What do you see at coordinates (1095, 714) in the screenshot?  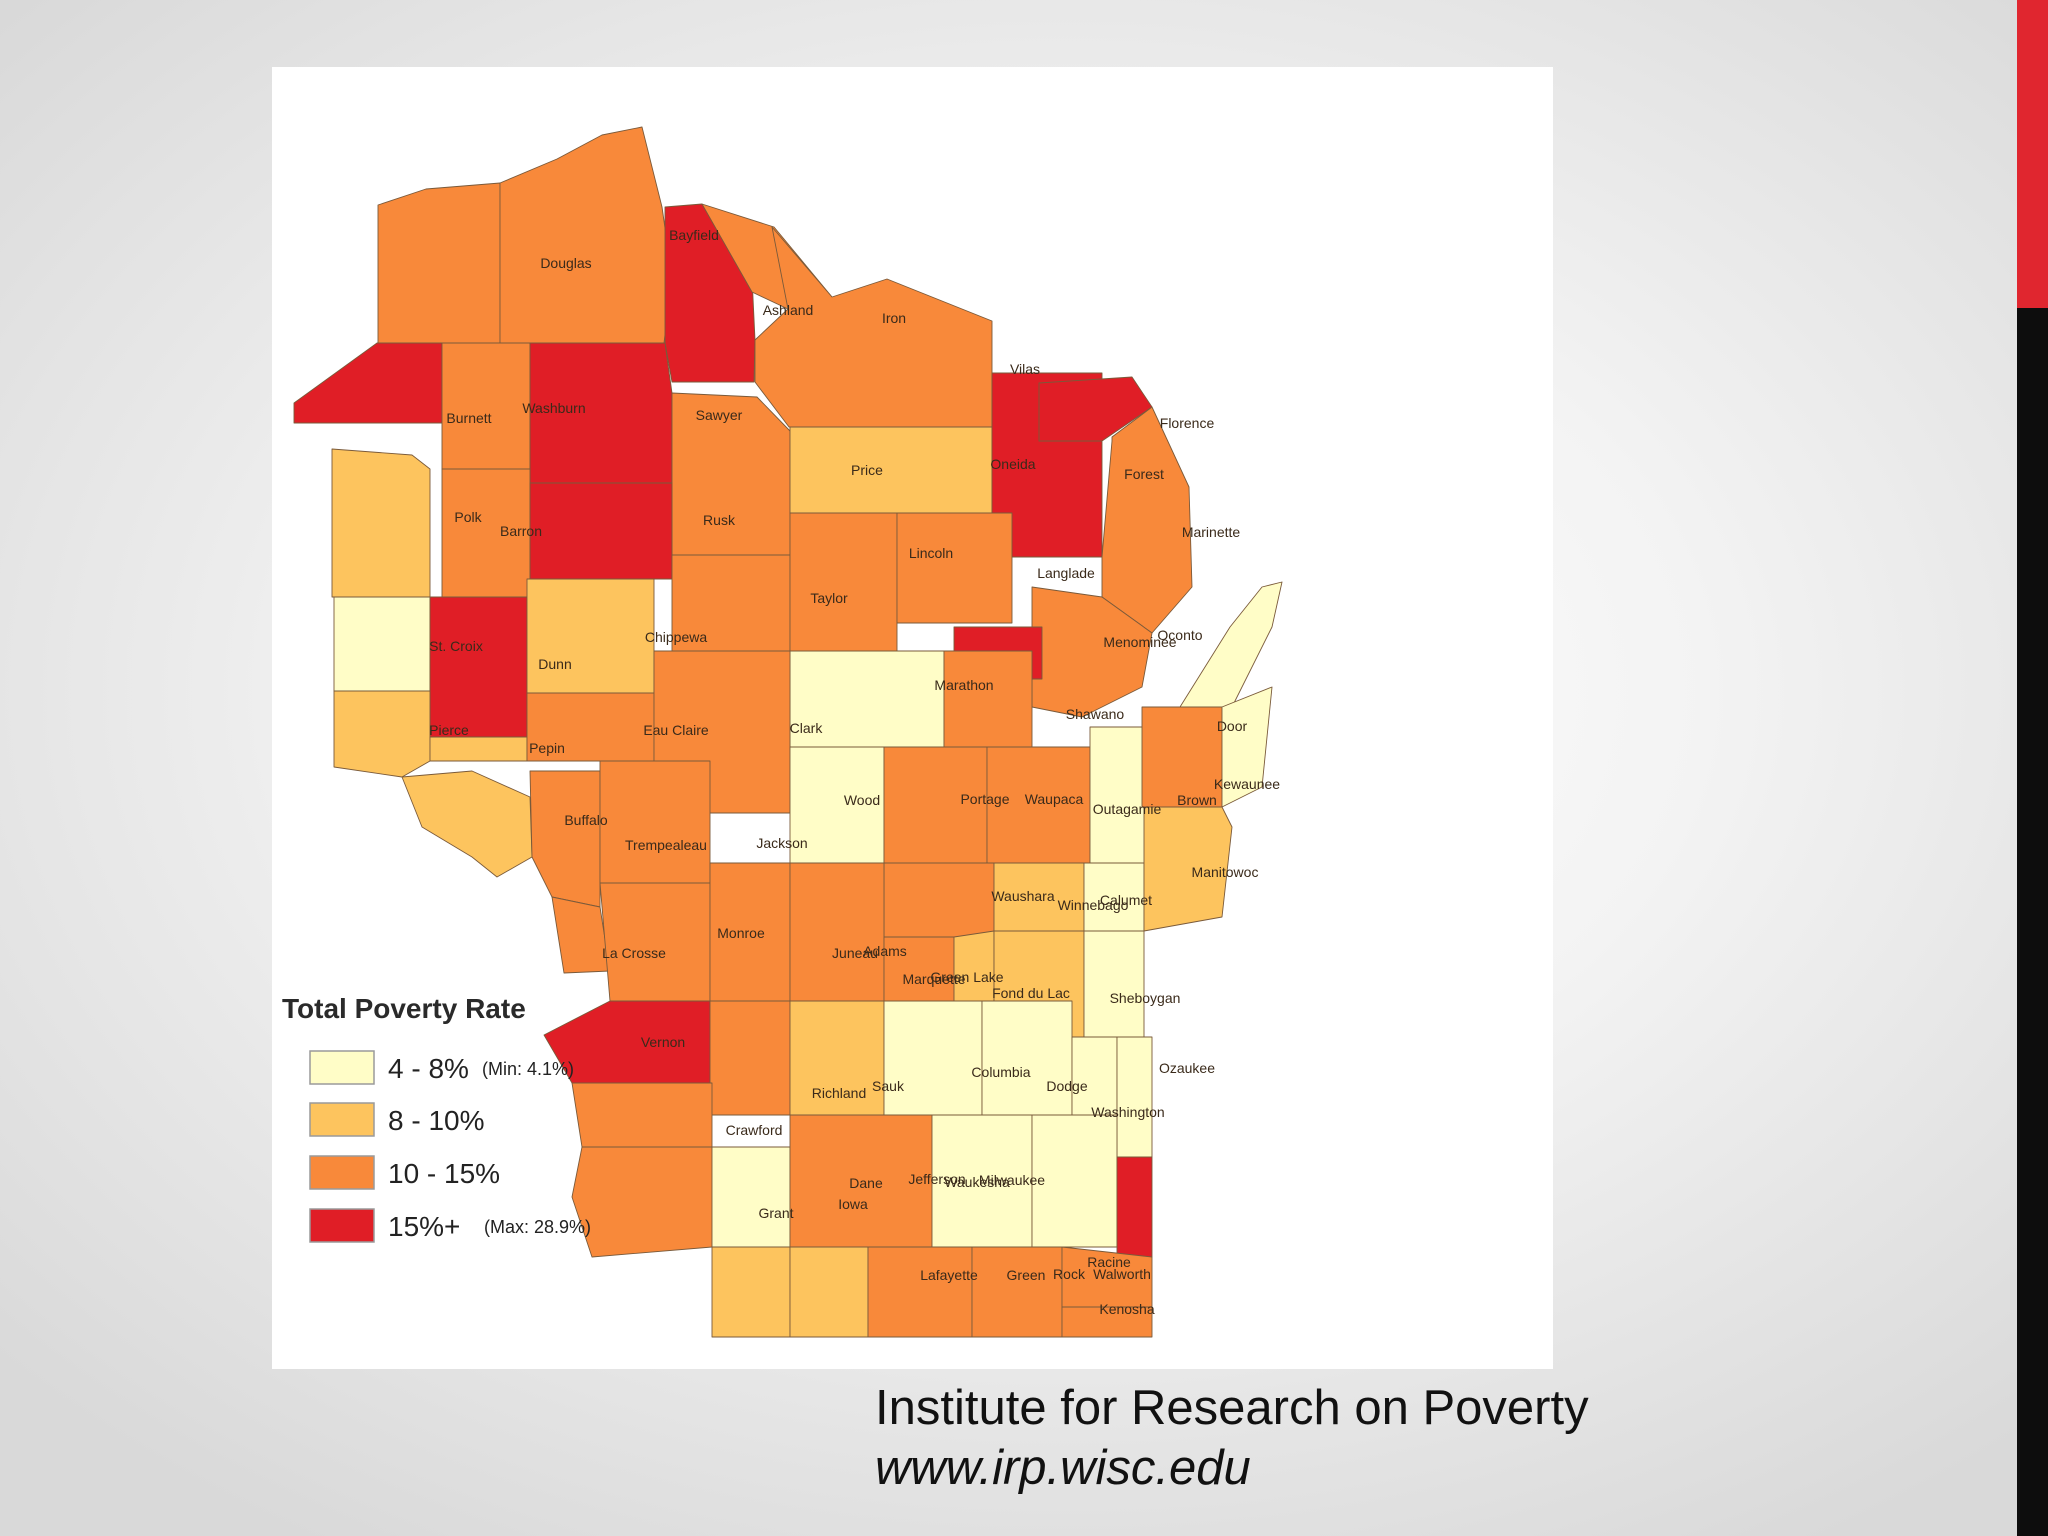 I see `county-label-shawano: Shawano` at bounding box center [1095, 714].